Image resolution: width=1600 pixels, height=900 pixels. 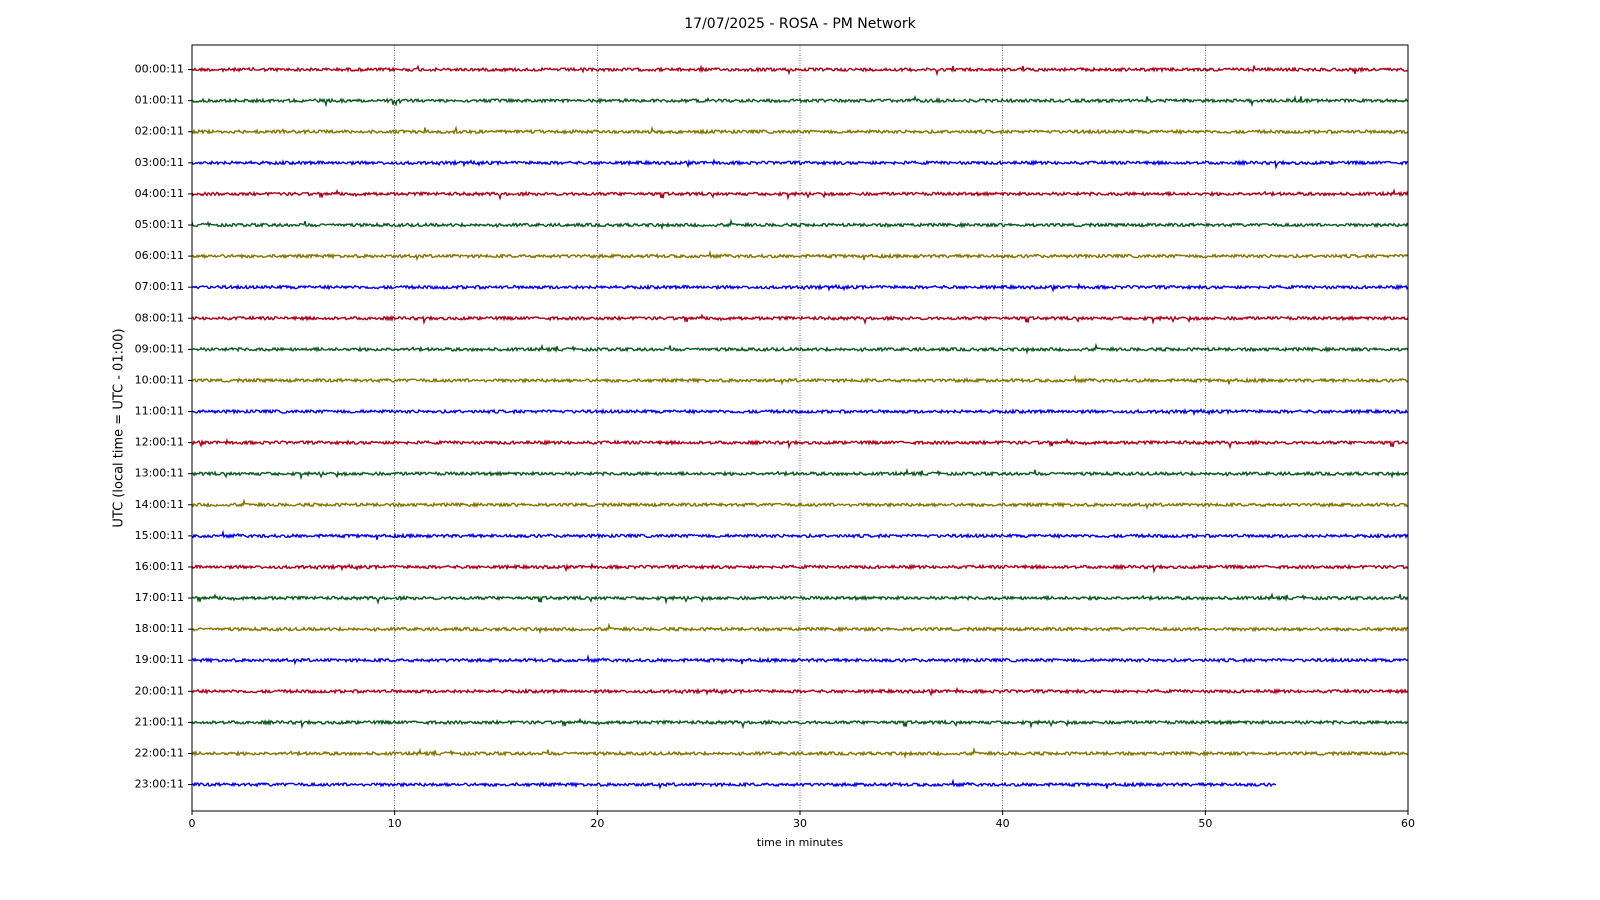 I want to click on y-tick-label: 21:00:11, so click(x=159, y=721).